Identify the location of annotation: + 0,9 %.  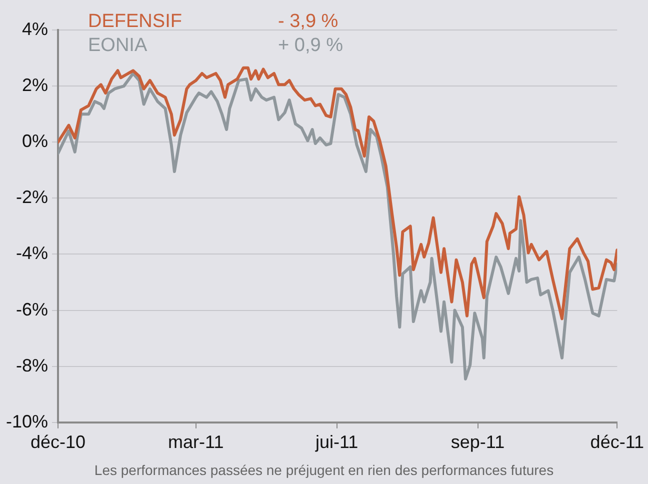
(310, 46).